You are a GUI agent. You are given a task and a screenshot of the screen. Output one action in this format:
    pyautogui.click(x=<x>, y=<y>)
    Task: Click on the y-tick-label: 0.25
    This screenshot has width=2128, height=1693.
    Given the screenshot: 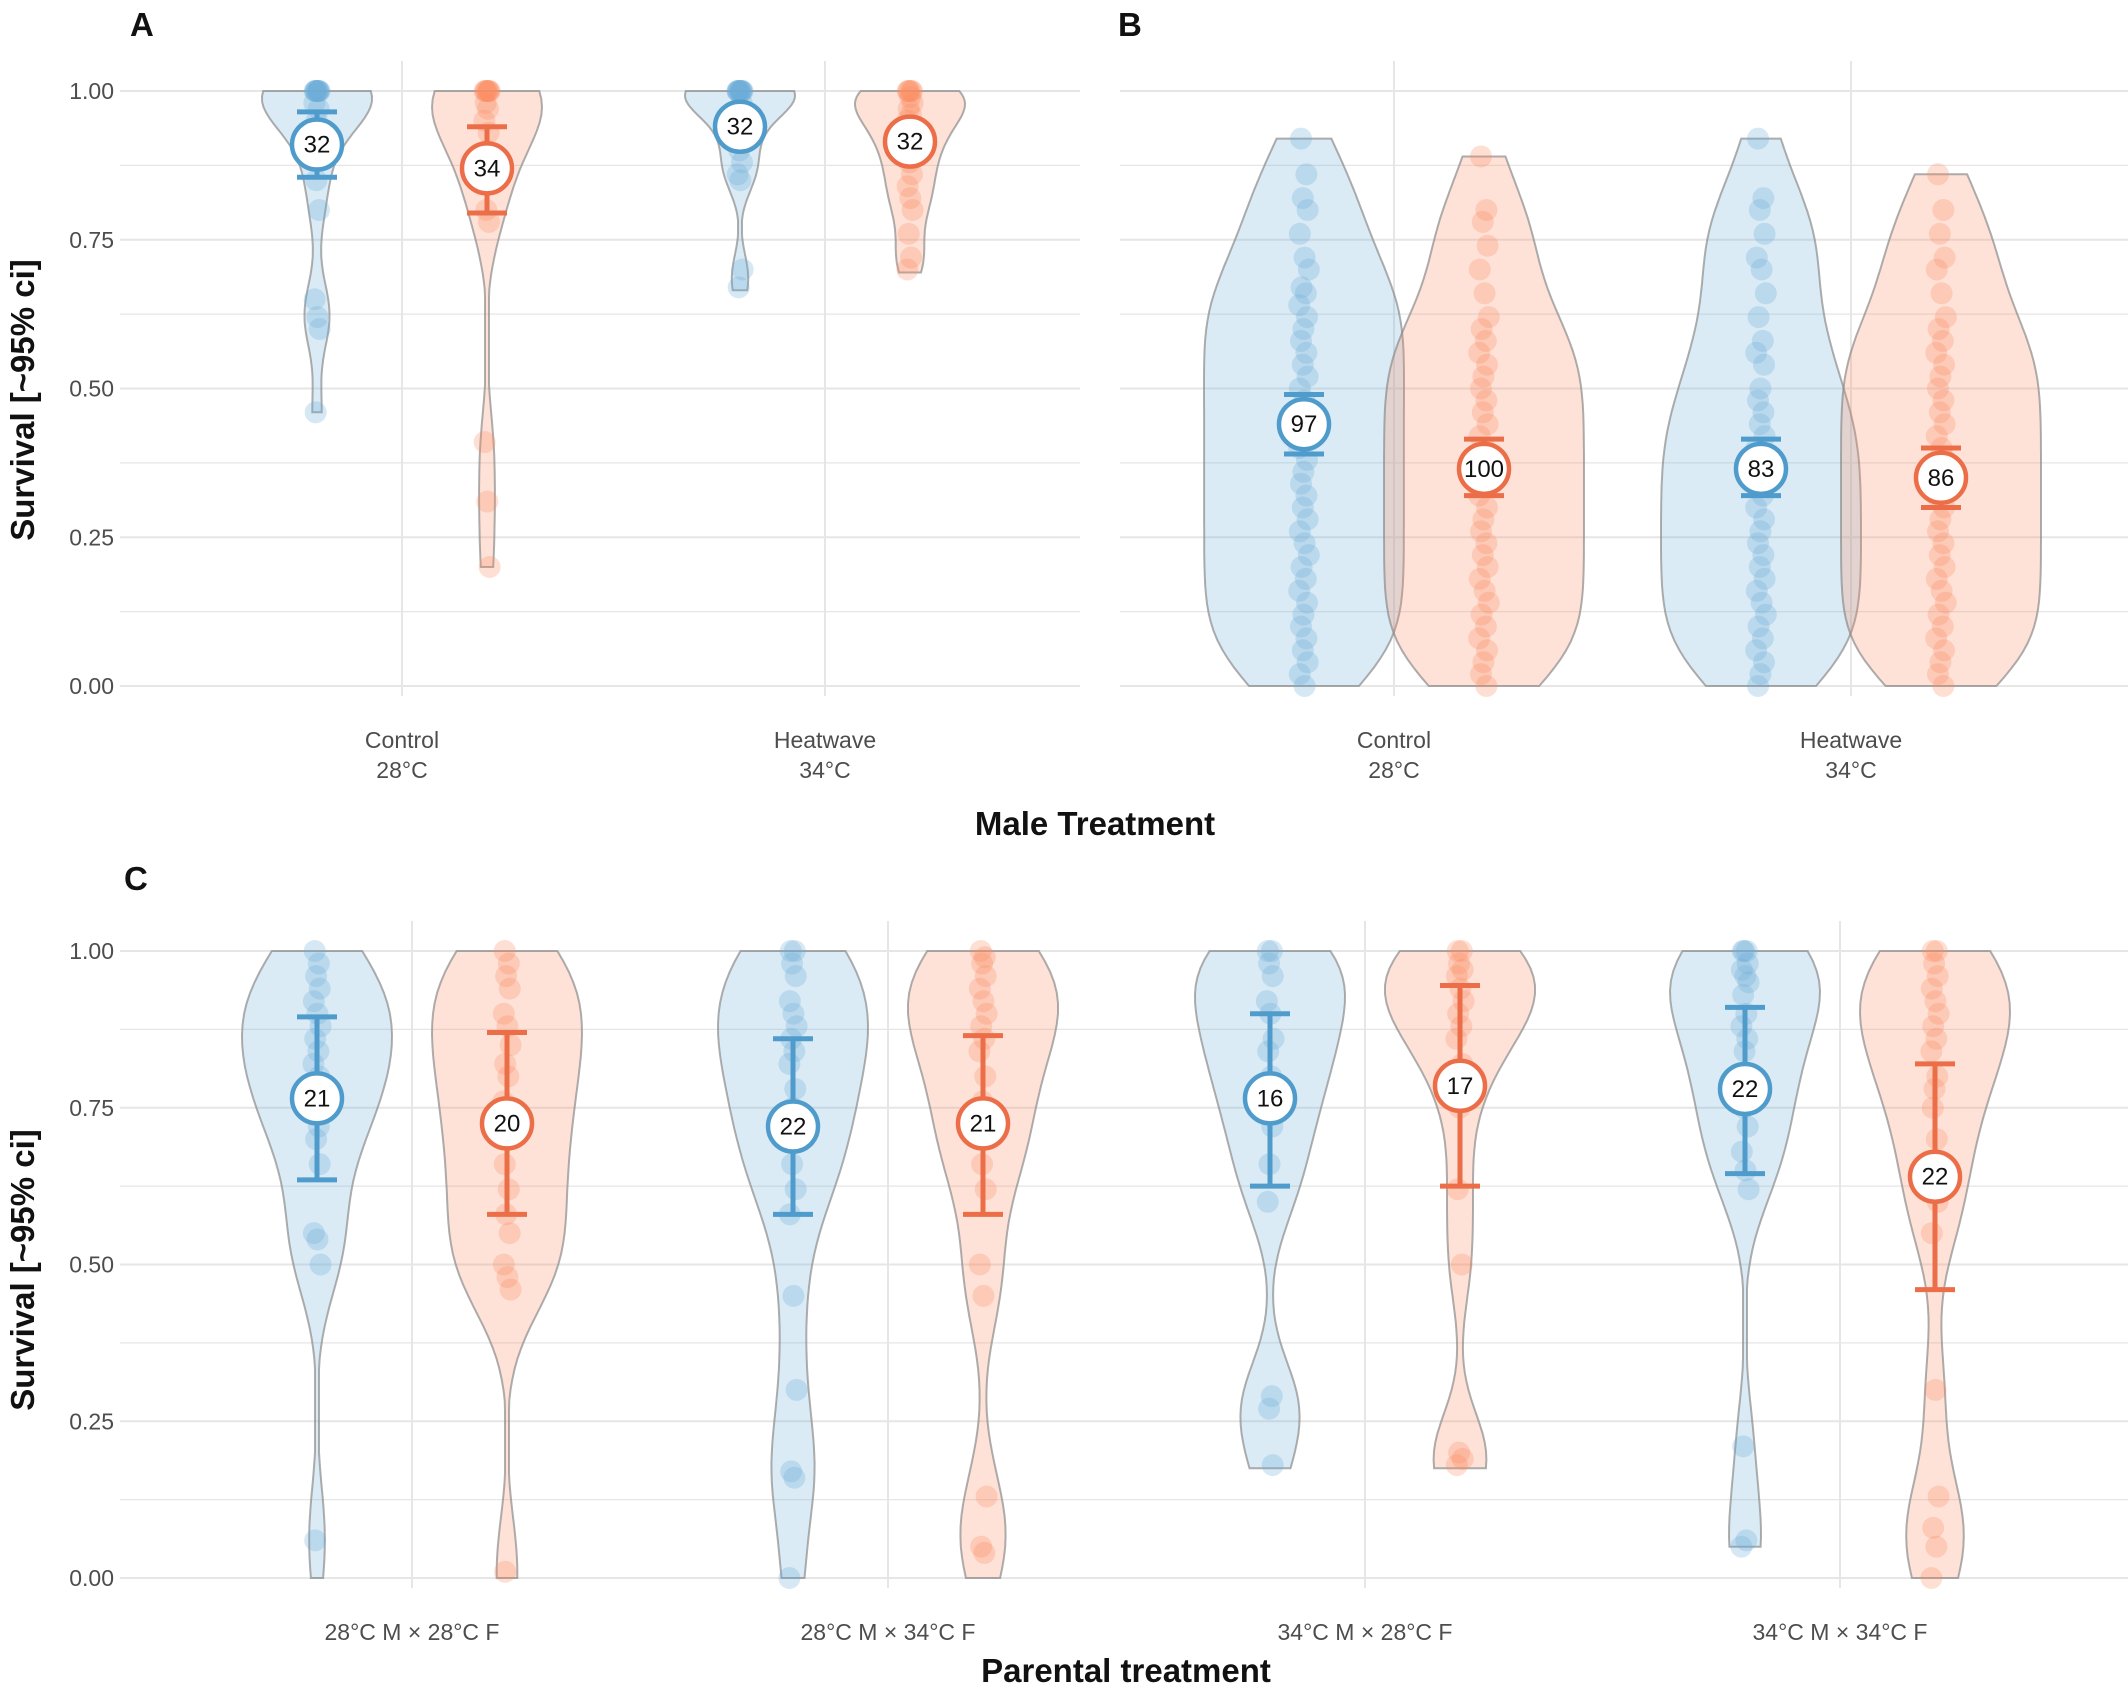 What is the action you would take?
    pyautogui.click(x=91, y=1421)
    